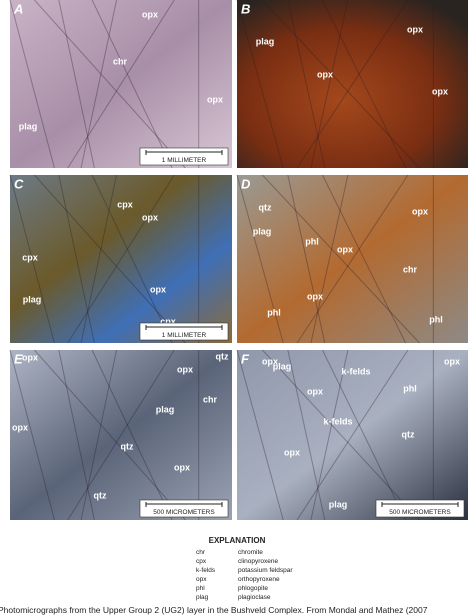 Image resolution: width=474 pixels, height=615 pixels. I want to click on panel-letter: B, so click(245, 8).